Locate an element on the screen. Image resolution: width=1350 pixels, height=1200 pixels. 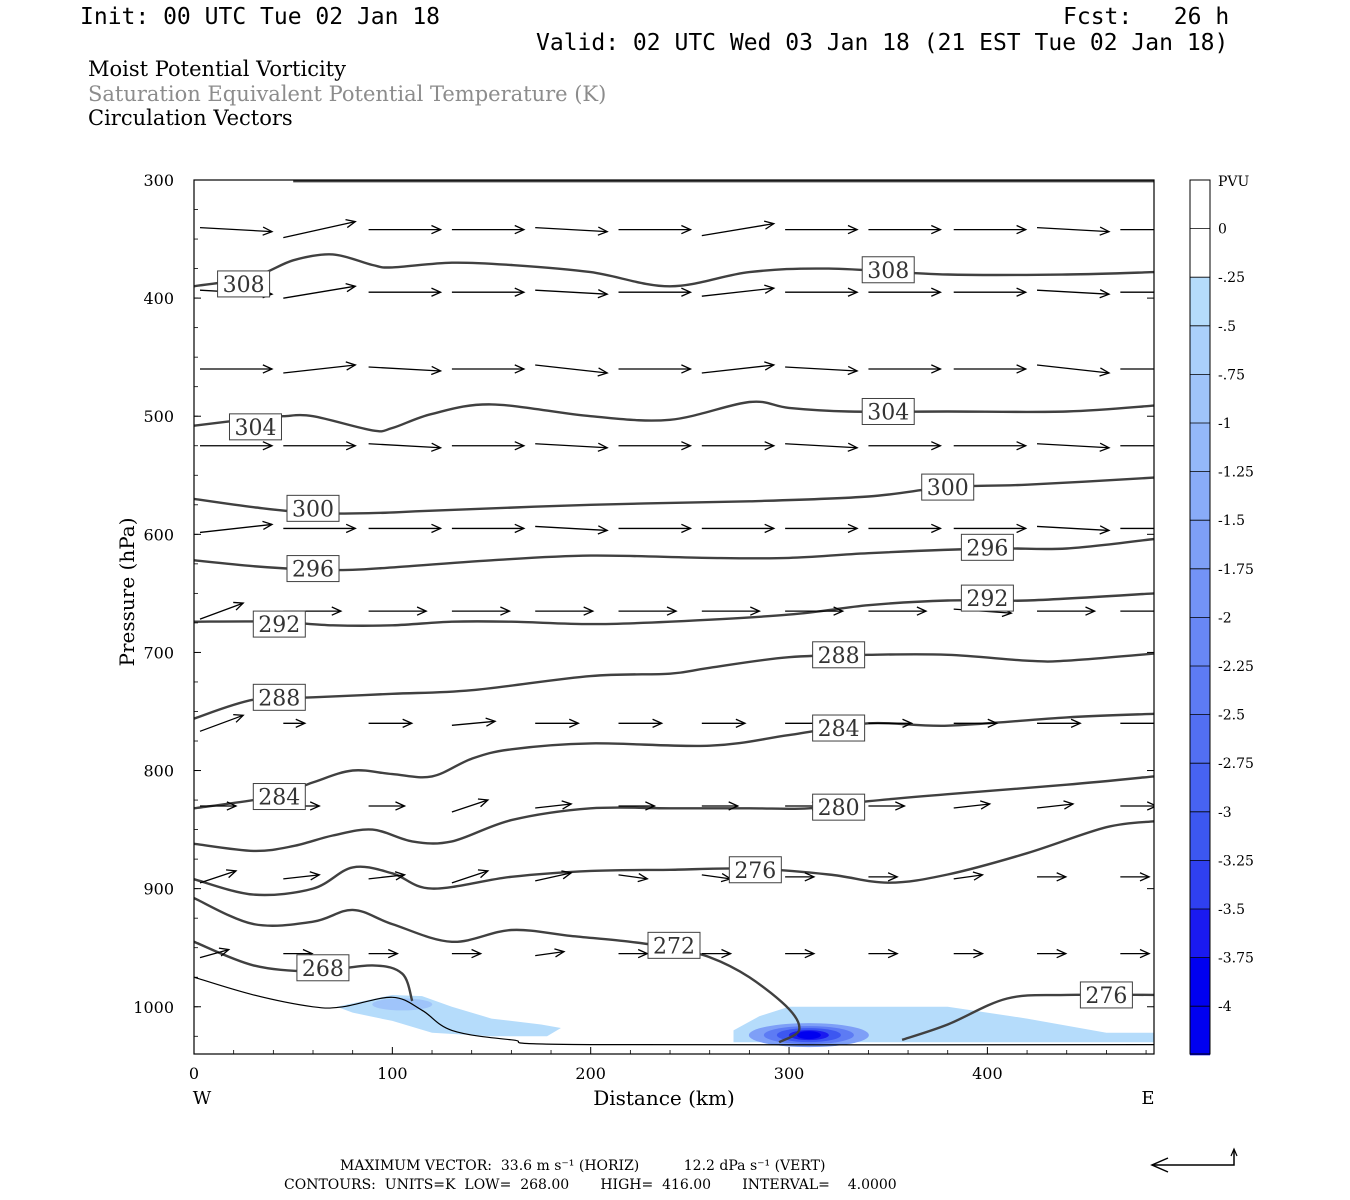
west-label: W is located at coordinates (202, 1098).